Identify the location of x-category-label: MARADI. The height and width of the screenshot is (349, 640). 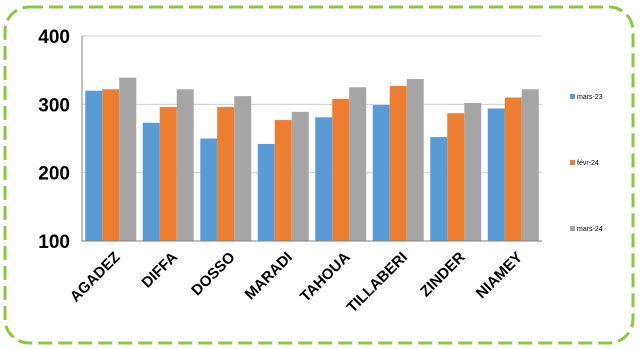
(269, 276).